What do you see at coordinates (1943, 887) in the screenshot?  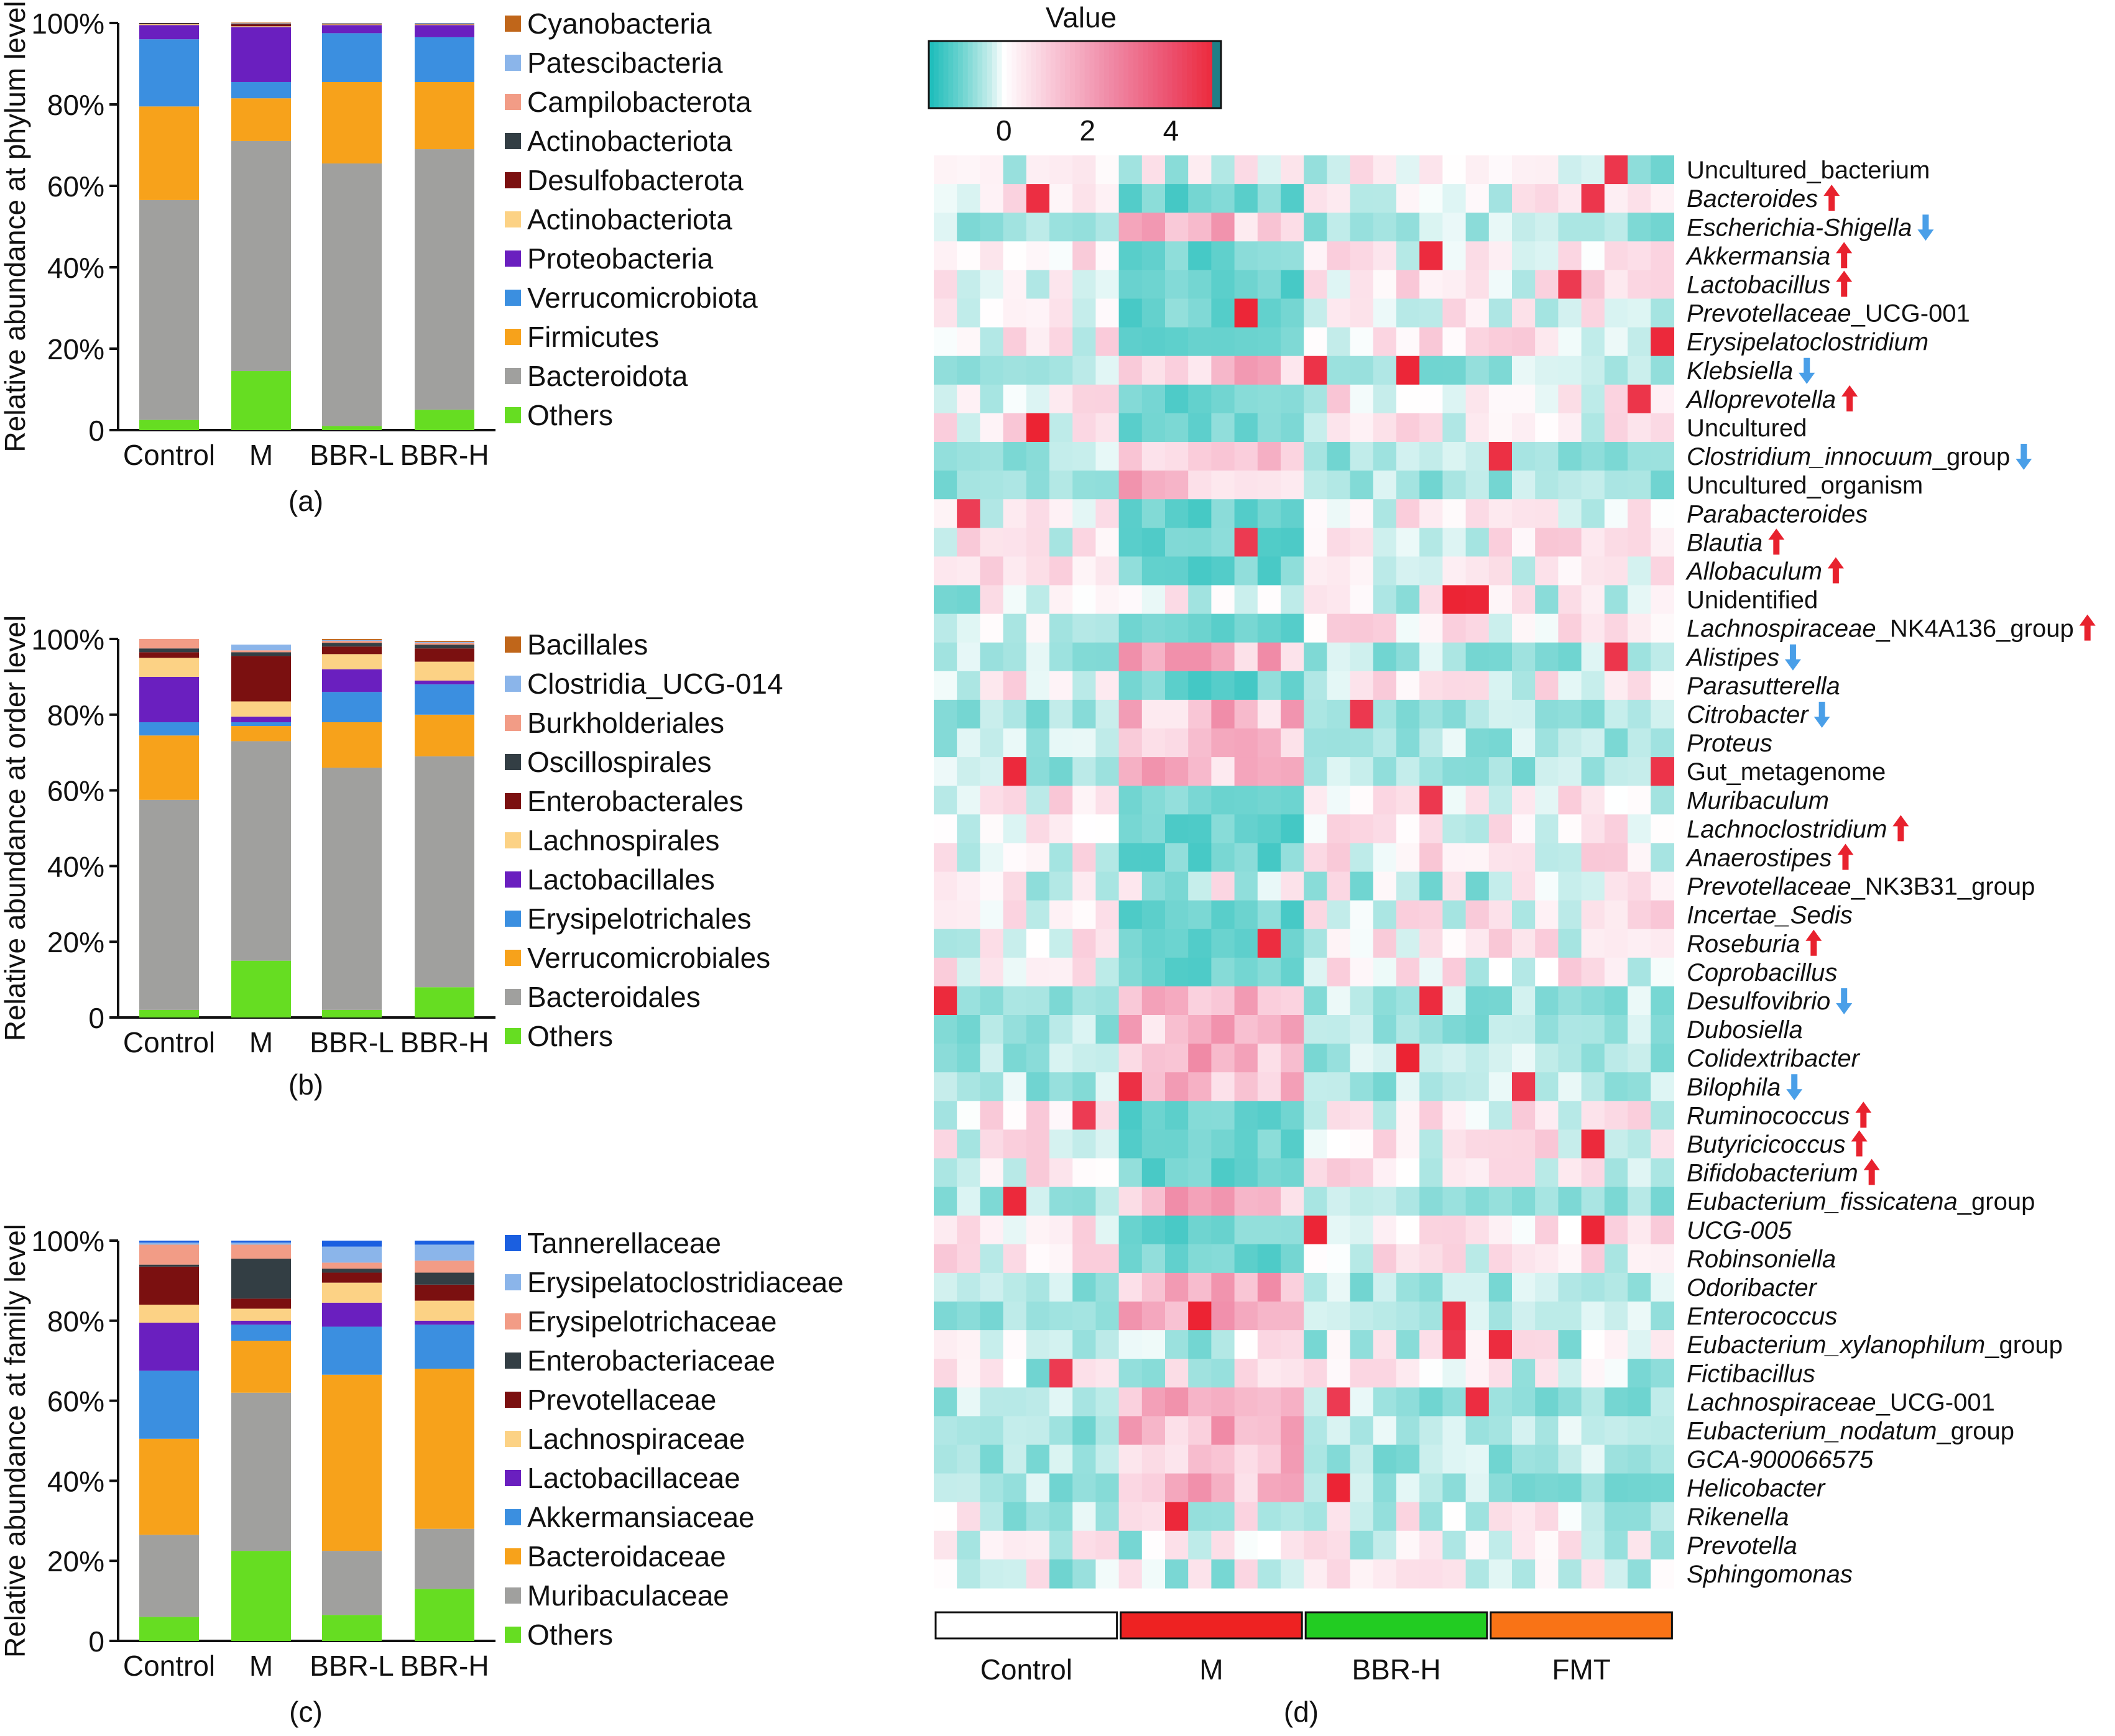 I see `row-label-rest: _NK3B31_group` at bounding box center [1943, 887].